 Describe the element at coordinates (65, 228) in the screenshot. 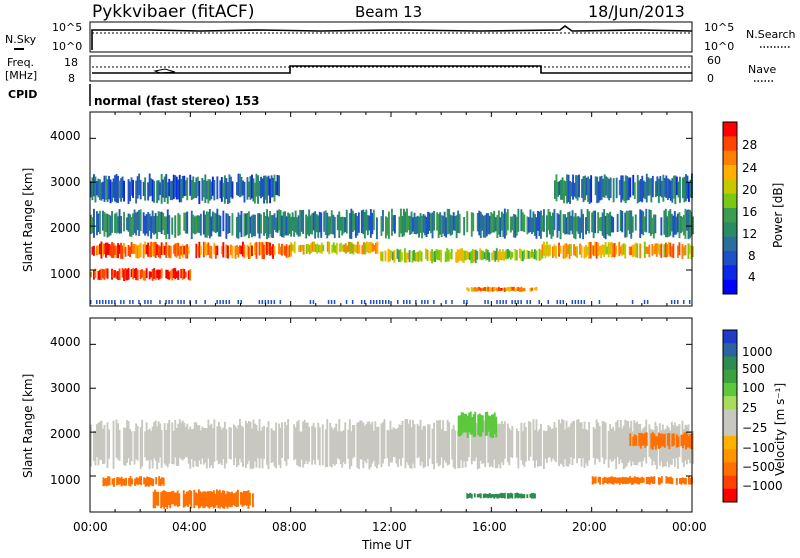

I see `power-ytick-2000: 2000` at that location.